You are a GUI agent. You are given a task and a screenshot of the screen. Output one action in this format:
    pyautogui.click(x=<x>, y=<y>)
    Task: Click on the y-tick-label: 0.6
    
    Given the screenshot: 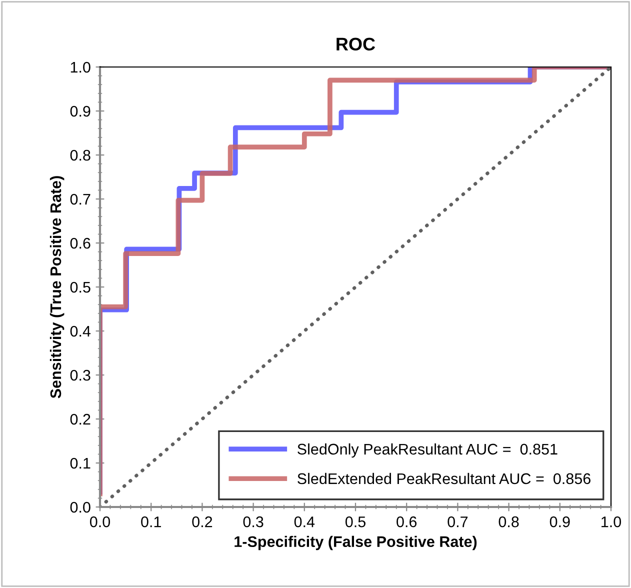 What is the action you would take?
    pyautogui.click(x=80, y=243)
    